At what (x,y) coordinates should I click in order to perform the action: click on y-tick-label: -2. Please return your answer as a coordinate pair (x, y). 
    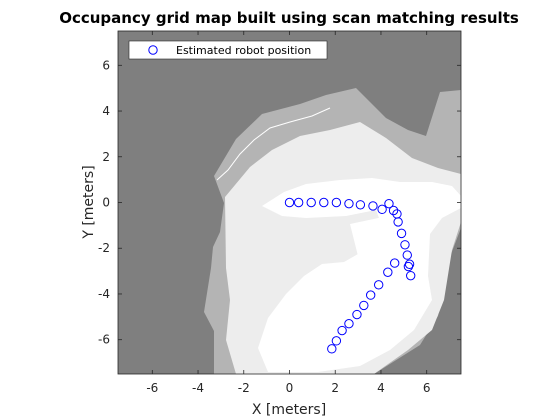
    Looking at the image, I should click on (104, 248).